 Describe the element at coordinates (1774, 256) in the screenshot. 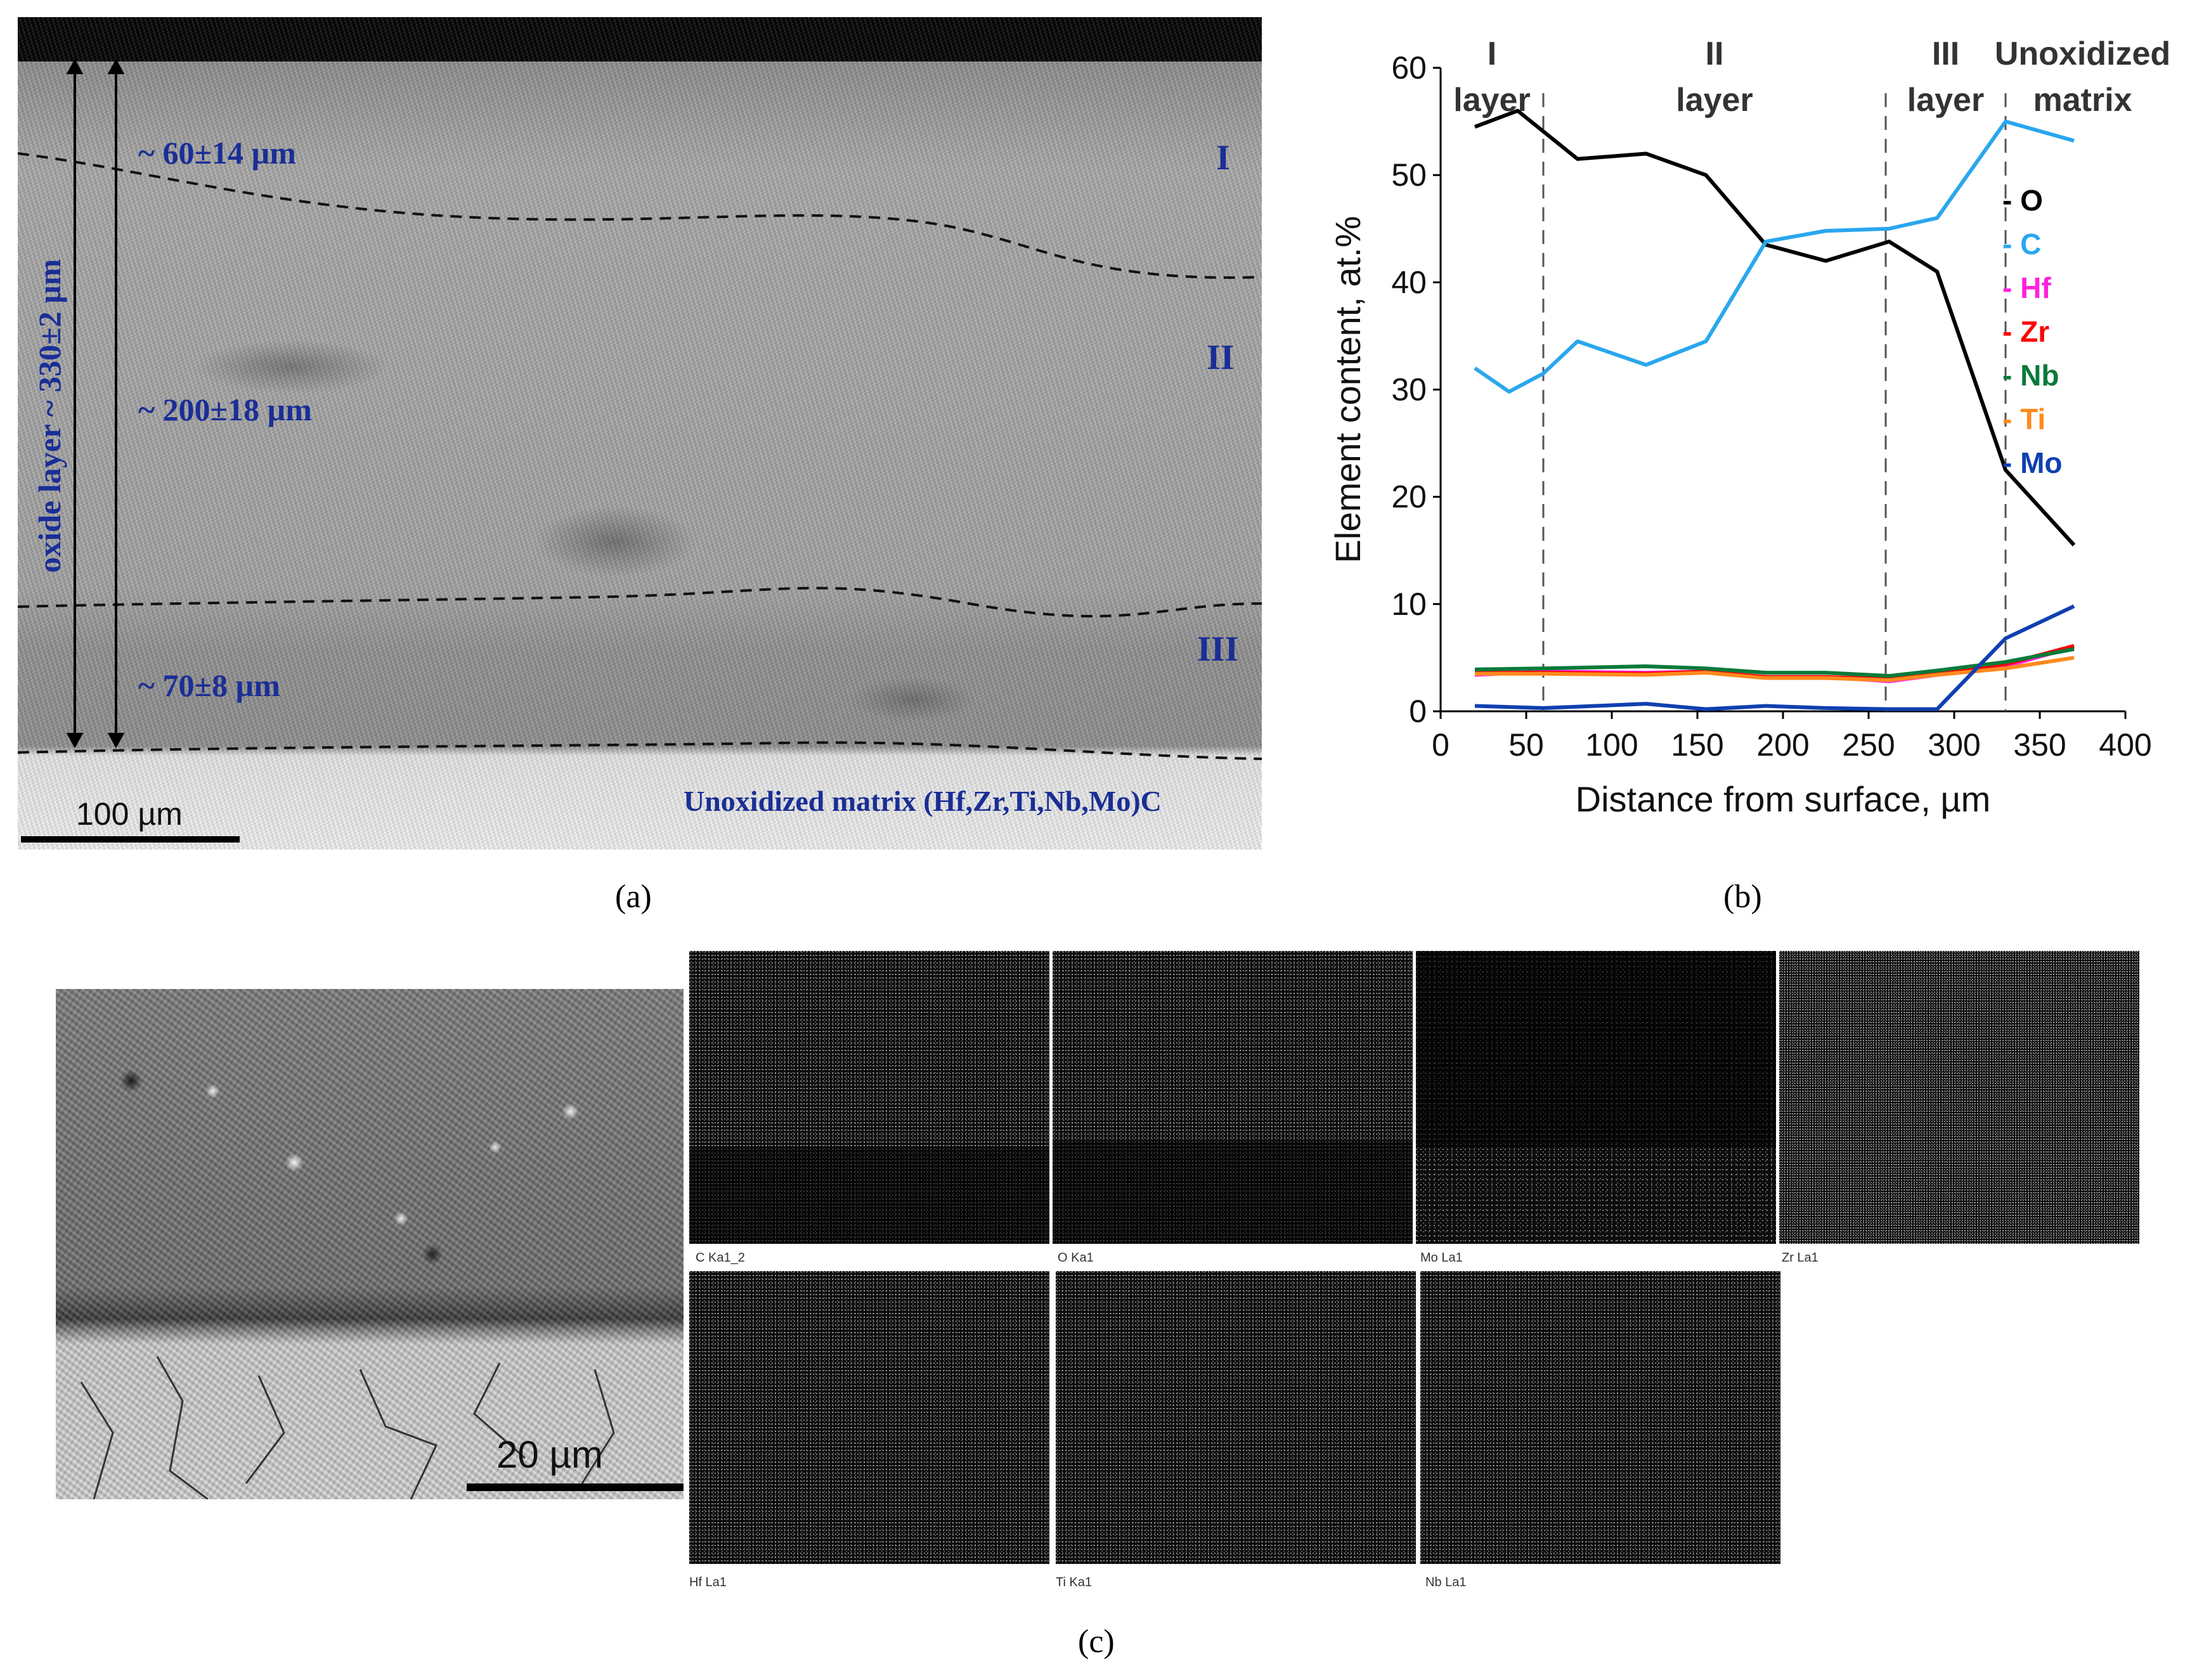

I see `series-line-c` at that location.